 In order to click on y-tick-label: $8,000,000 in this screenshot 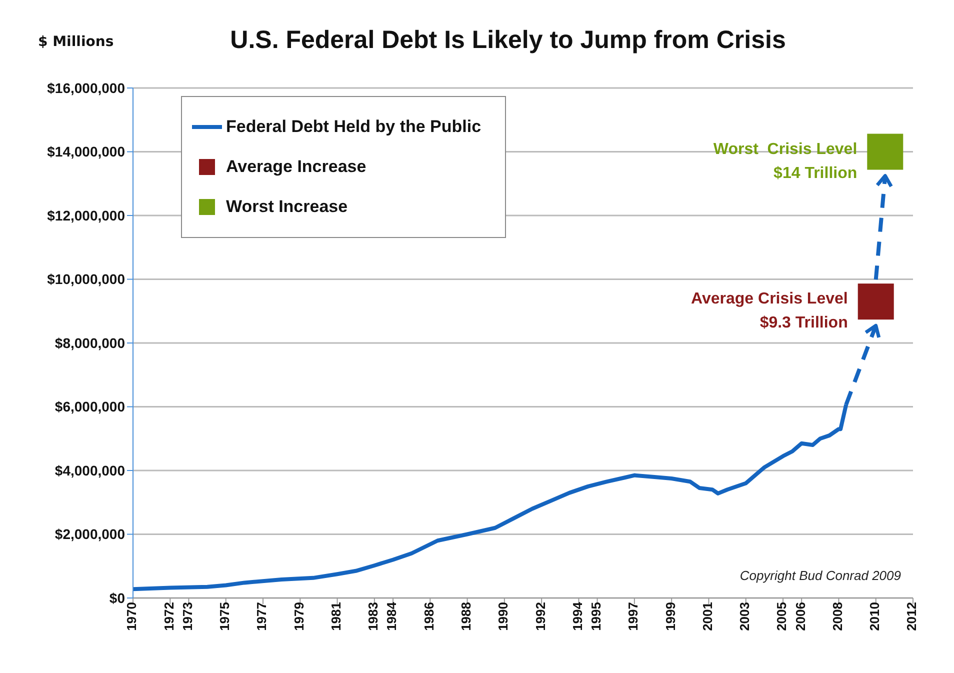, I will do `click(90, 342)`.